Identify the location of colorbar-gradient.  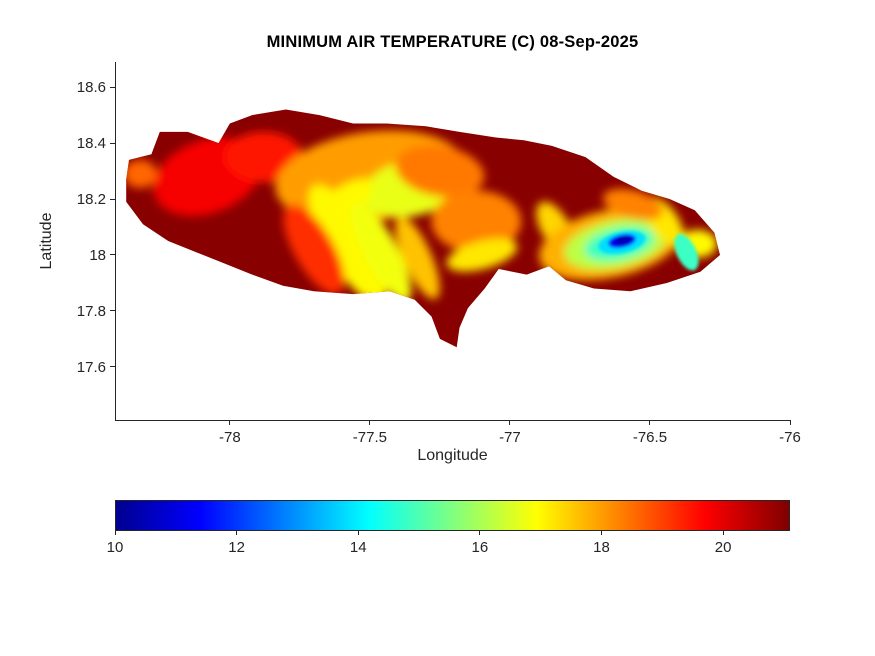
(452, 515).